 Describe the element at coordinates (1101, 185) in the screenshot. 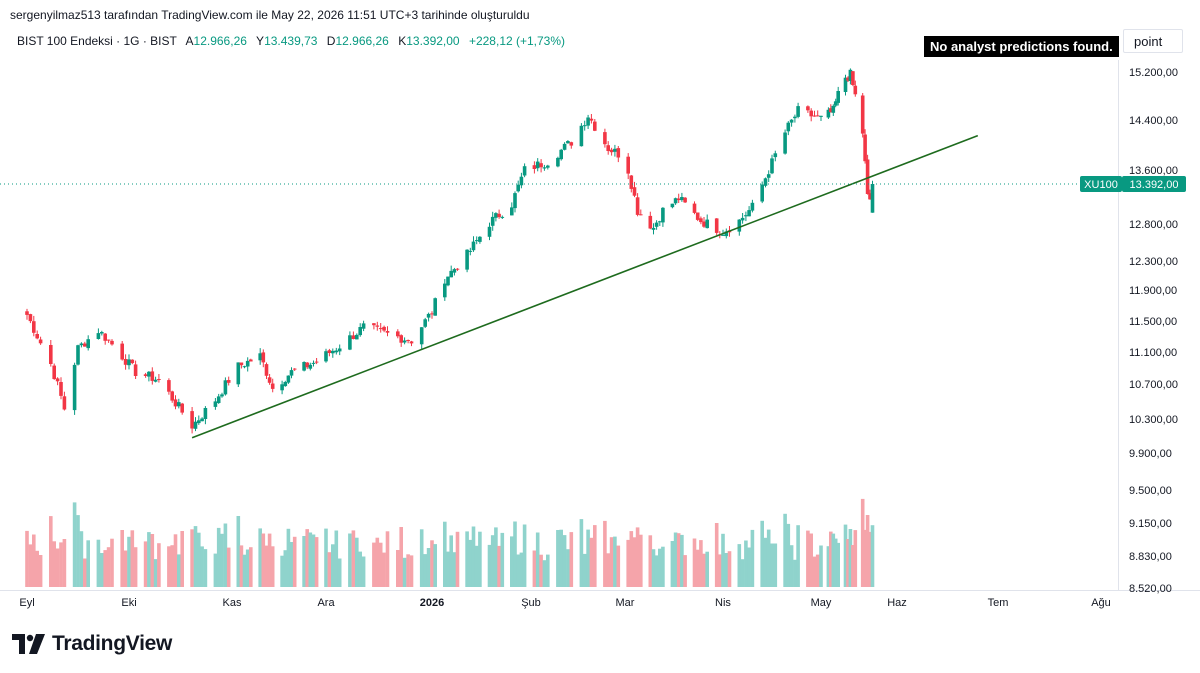

I see `symbol-price-label: XU100` at that location.